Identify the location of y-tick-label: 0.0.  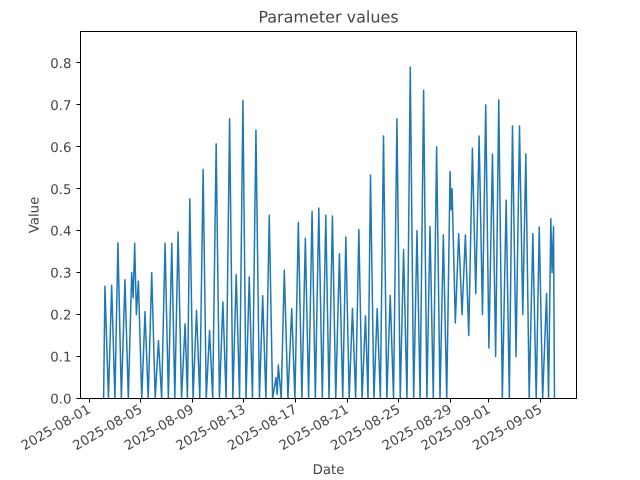
(61, 400).